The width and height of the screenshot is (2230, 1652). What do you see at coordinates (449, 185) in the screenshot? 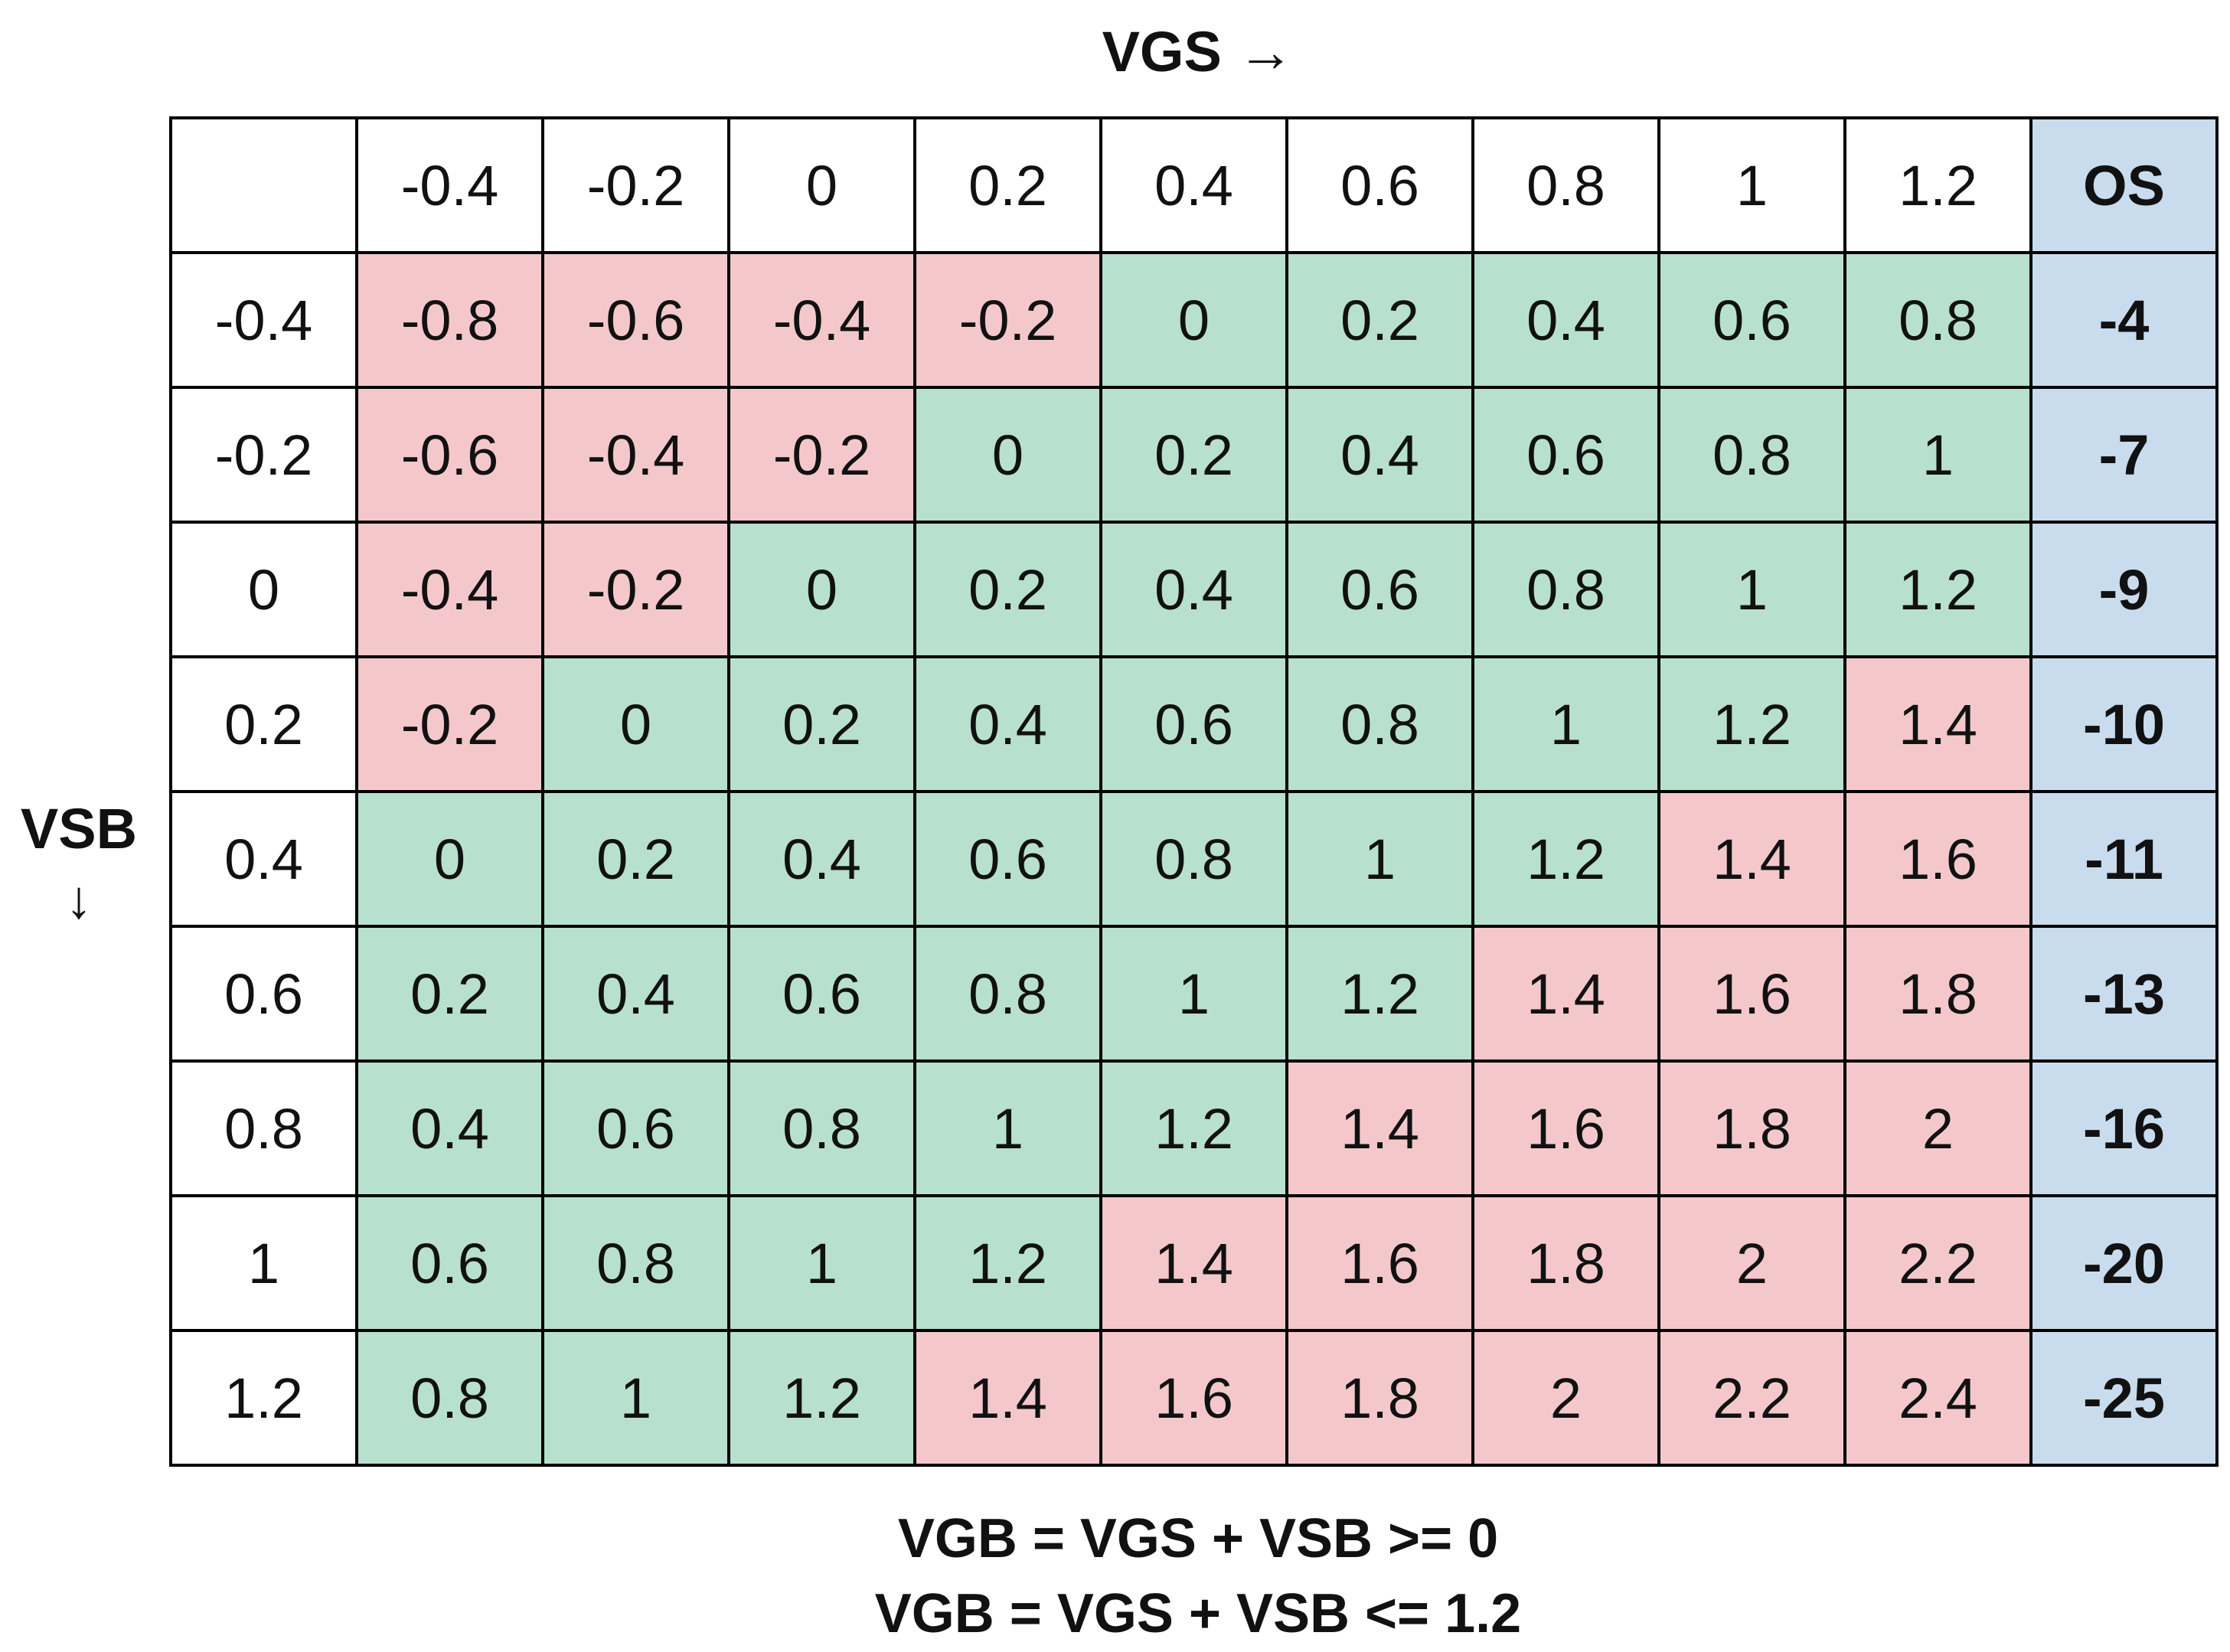
I see `vgs-header-cell: -0.4` at bounding box center [449, 185].